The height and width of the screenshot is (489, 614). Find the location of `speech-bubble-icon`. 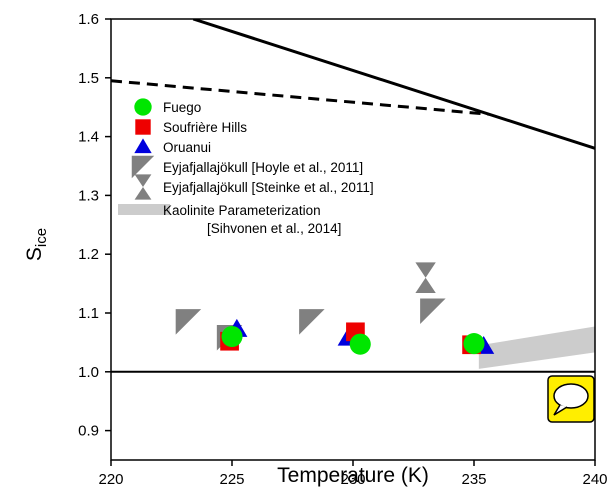

speech-bubble-icon is located at coordinates (571, 399).